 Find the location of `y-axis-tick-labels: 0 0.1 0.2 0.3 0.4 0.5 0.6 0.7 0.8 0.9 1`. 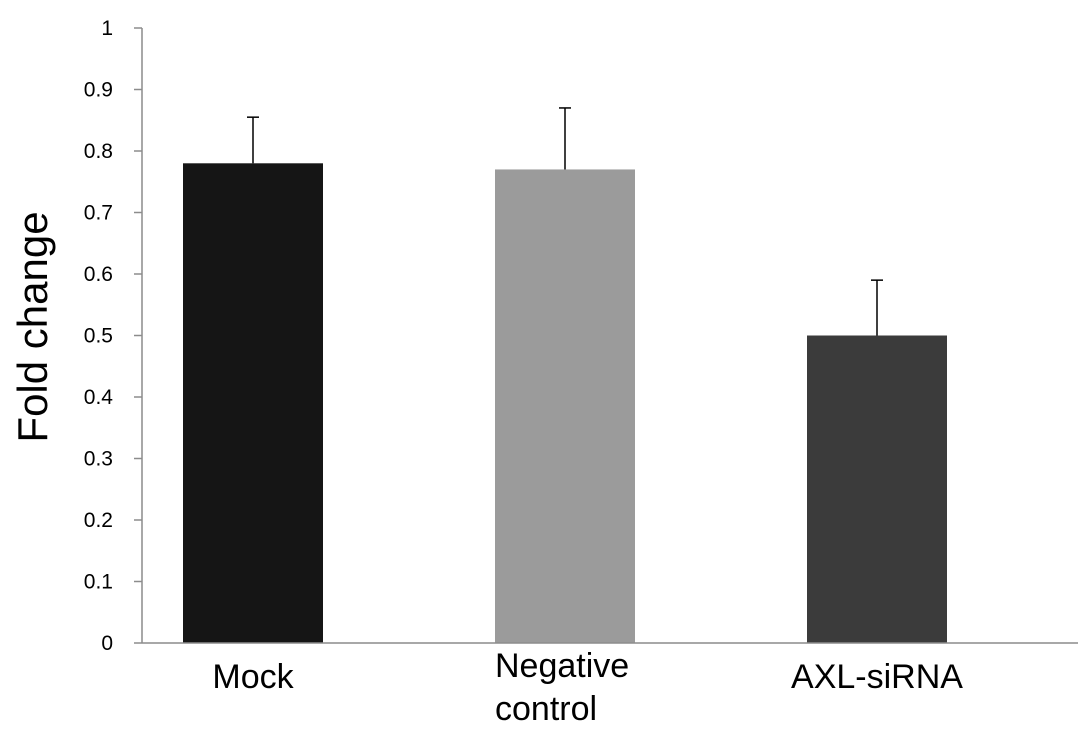

y-axis-tick-labels: 0 0.1 0.2 0.3 0.4 0.5 0.6 0.7 0.8 0.9 1 is located at coordinates (99, 336).